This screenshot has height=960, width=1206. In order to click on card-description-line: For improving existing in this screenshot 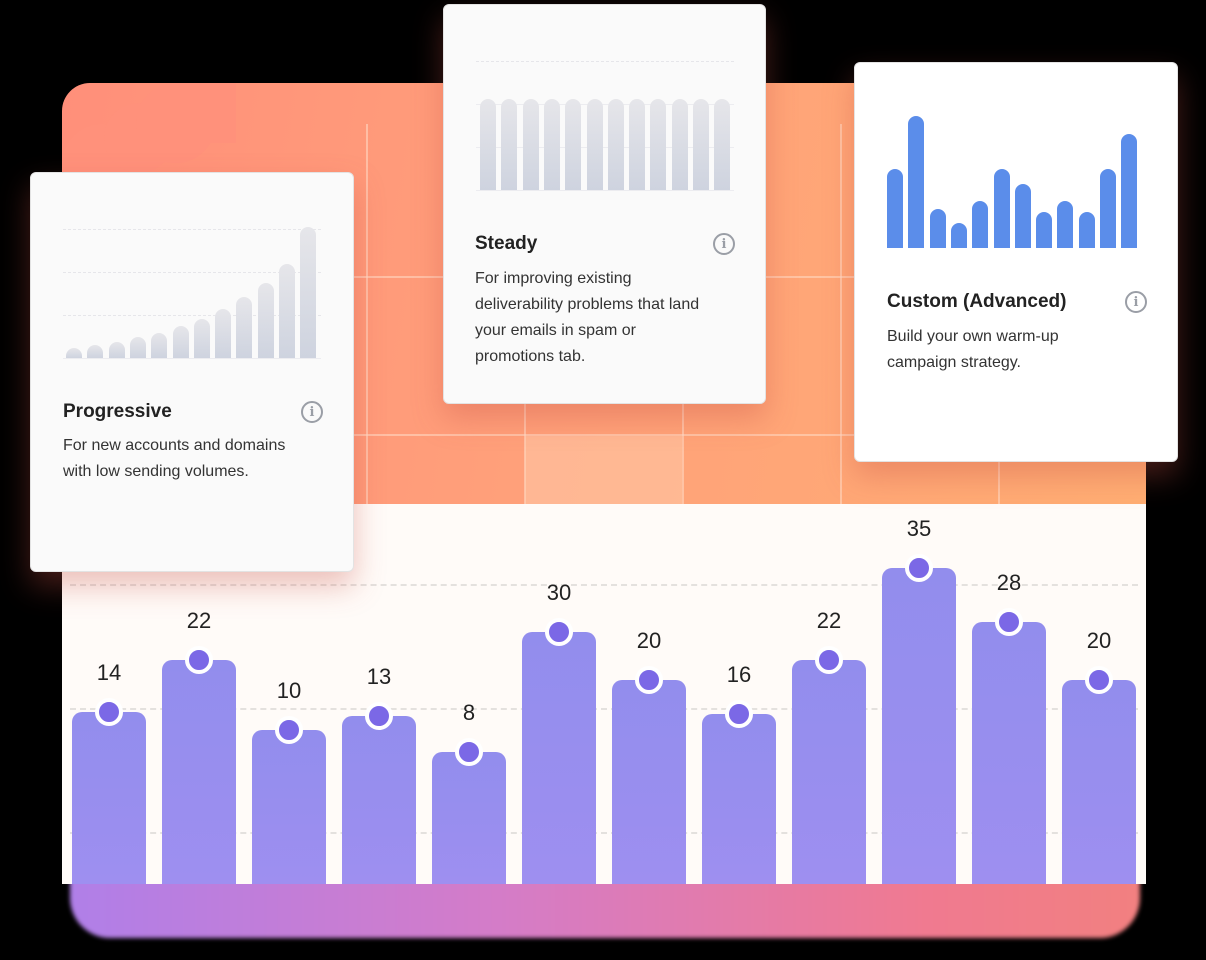, I will do `click(553, 278)`.